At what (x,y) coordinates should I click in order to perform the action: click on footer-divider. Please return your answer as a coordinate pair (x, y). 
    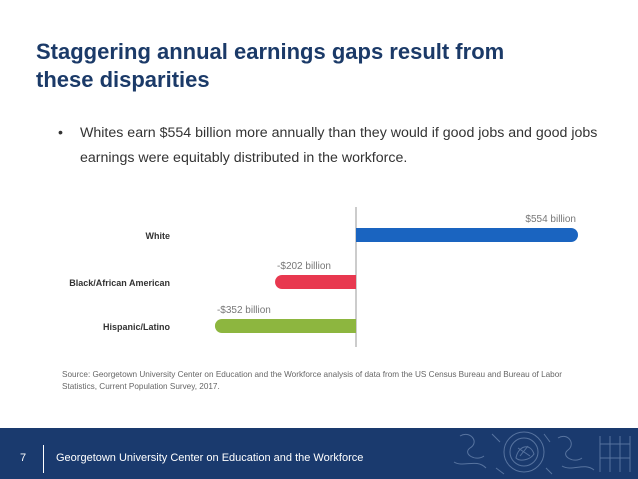
    Looking at the image, I should click on (43, 459).